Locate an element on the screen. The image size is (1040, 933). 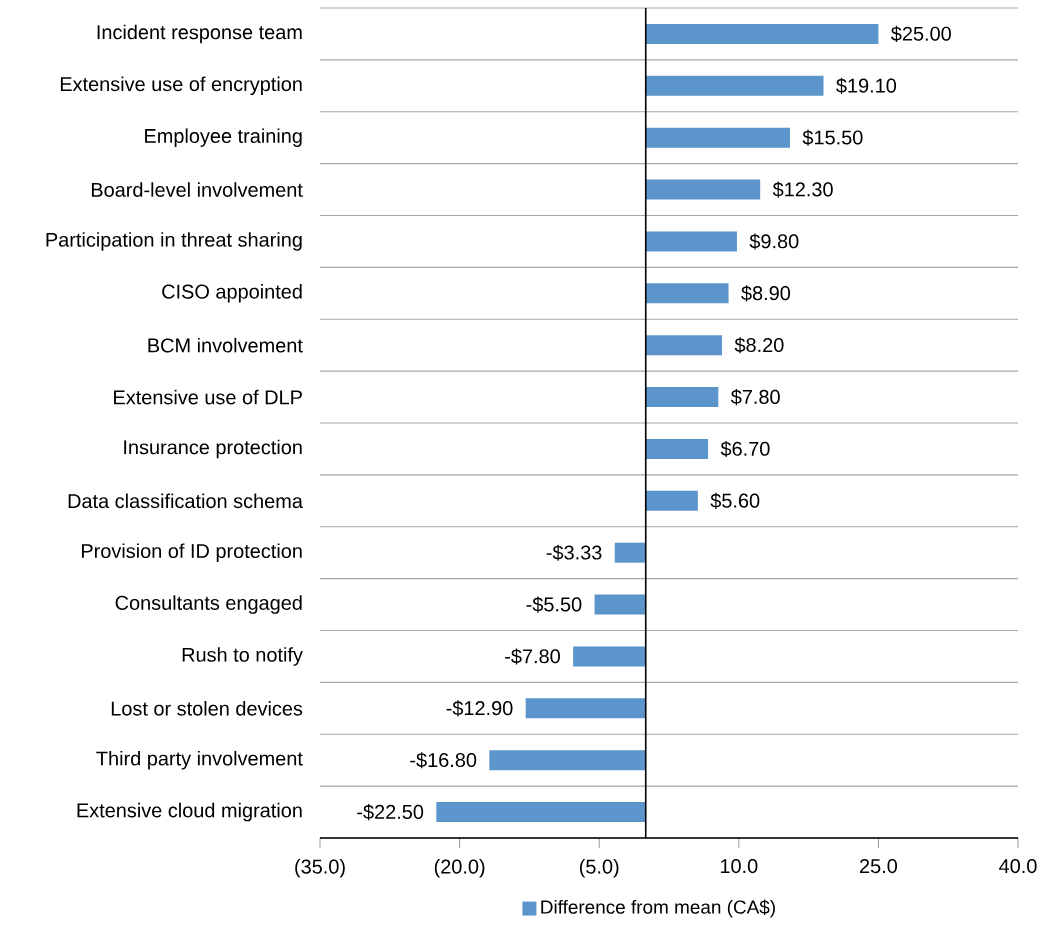
y-tick-label: Rush to notify is located at coordinates (242, 656).